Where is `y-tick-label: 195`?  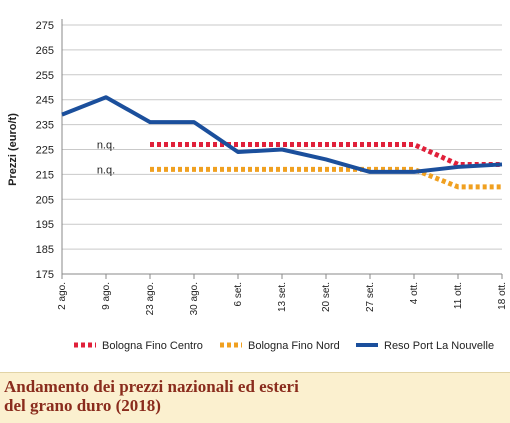
y-tick-label: 195 is located at coordinates (45, 225).